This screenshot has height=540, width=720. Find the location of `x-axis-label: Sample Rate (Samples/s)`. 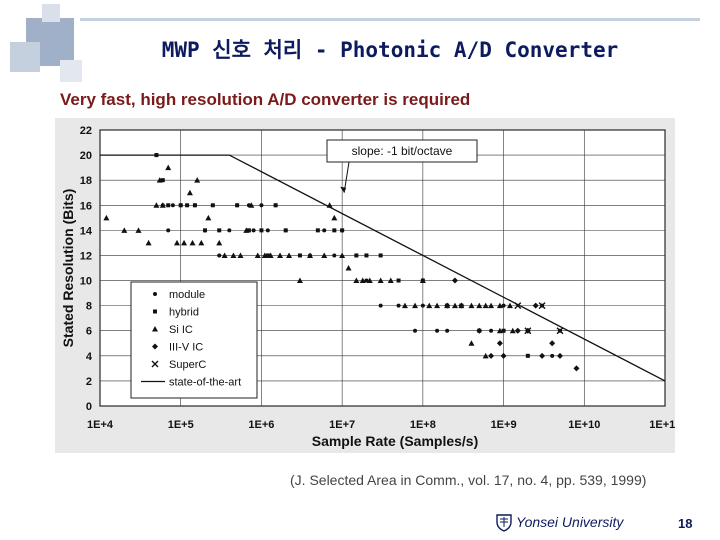

x-axis-label: Sample Rate (Samples/s) is located at coordinates (395, 441).